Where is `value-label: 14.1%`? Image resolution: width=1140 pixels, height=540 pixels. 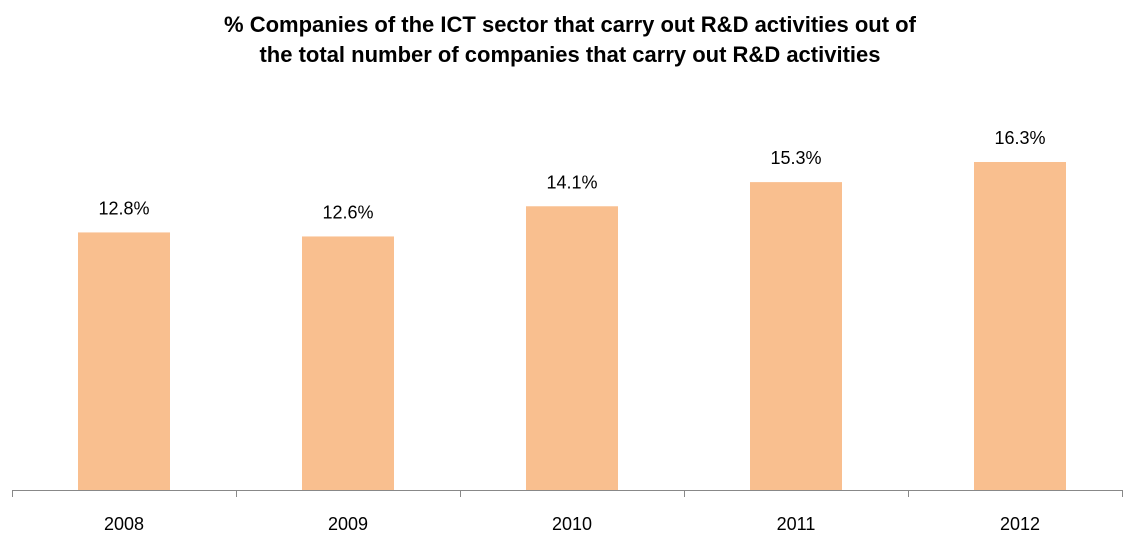 value-label: 14.1% is located at coordinates (571, 182).